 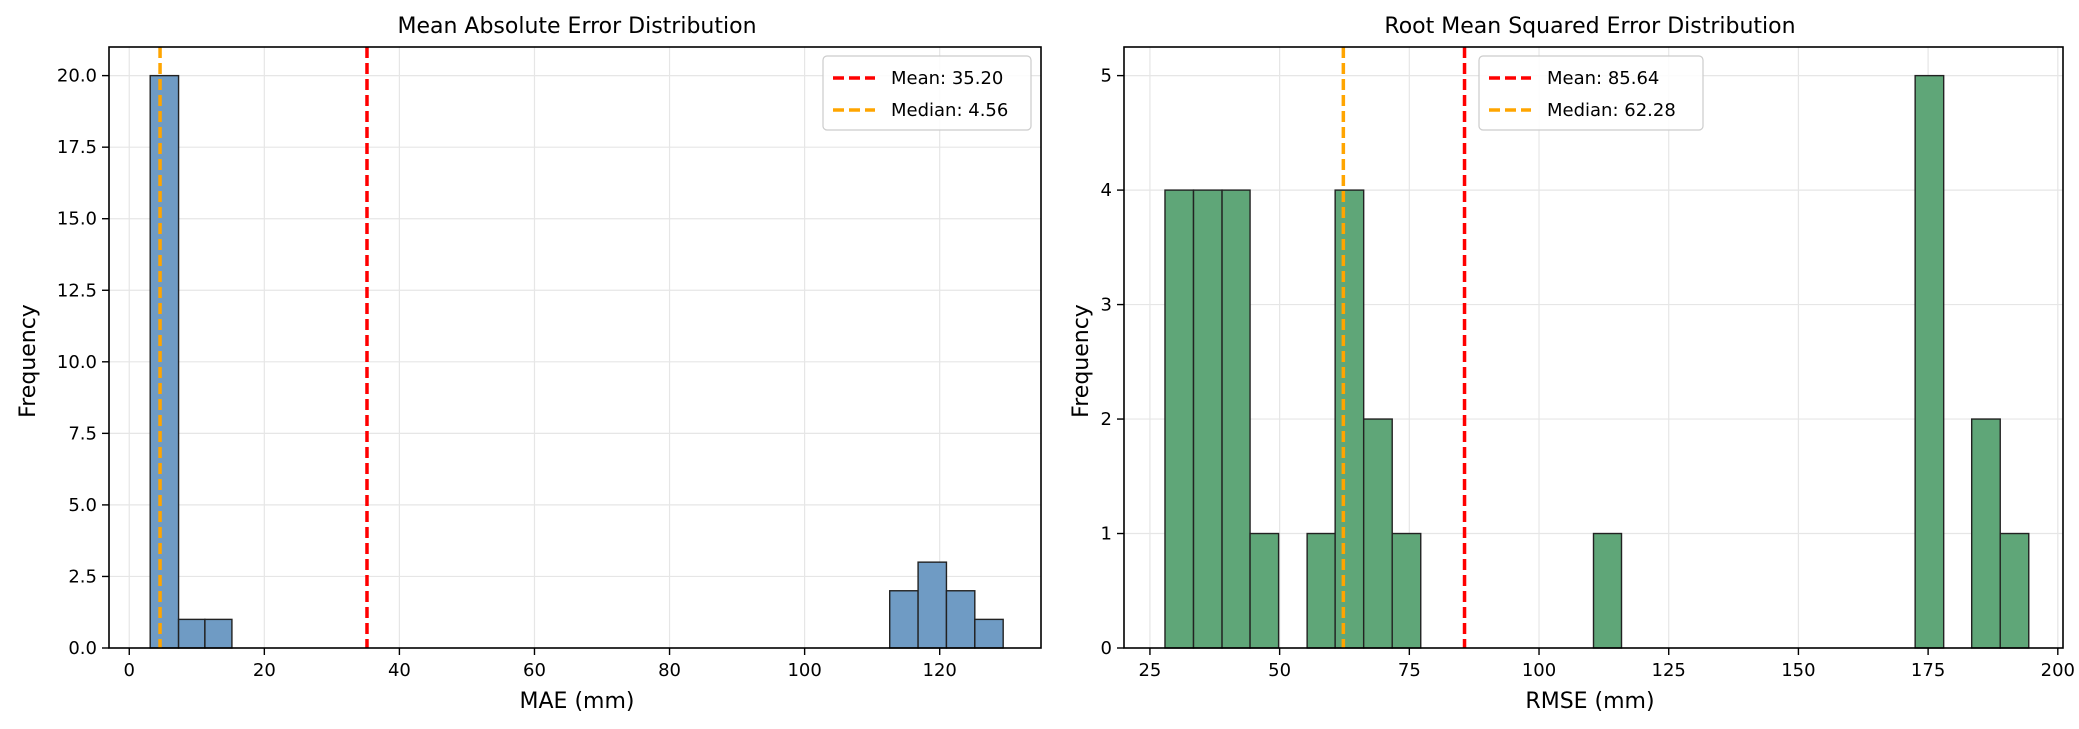 What do you see at coordinates (1928, 670) in the screenshot?
I see `rmse-x-tick-label: 175` at bounding box center [1928, 670].